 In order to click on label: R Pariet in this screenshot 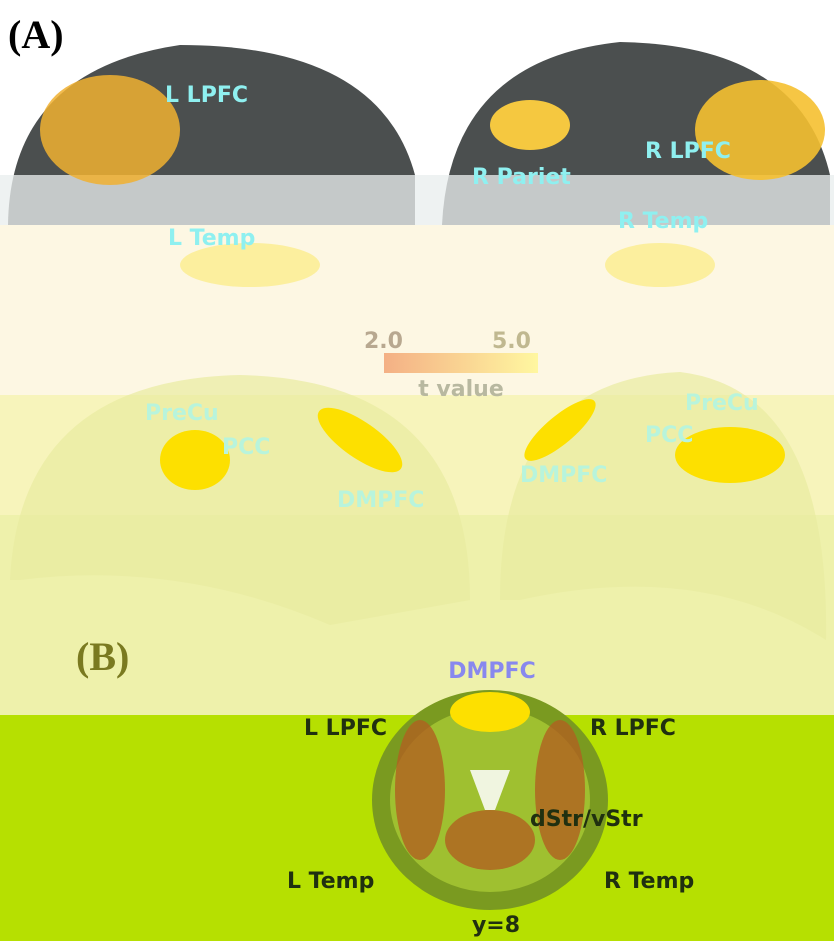, I will do `click(521, 177)`.